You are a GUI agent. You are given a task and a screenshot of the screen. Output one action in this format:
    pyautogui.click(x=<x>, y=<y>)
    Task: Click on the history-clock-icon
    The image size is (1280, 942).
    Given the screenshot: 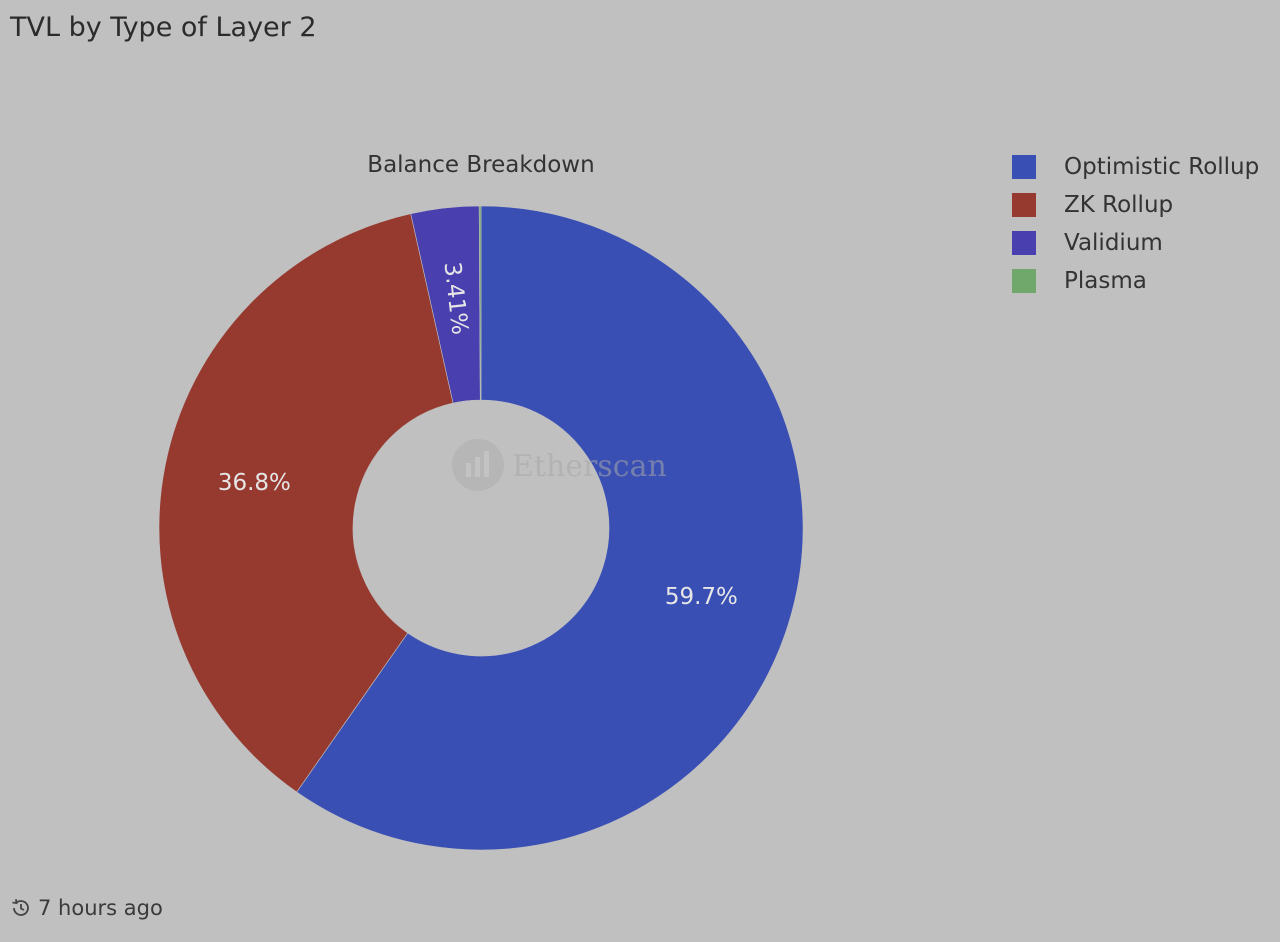 What is the action you would take?
    pyautogui.click(x=20, y=907)
    